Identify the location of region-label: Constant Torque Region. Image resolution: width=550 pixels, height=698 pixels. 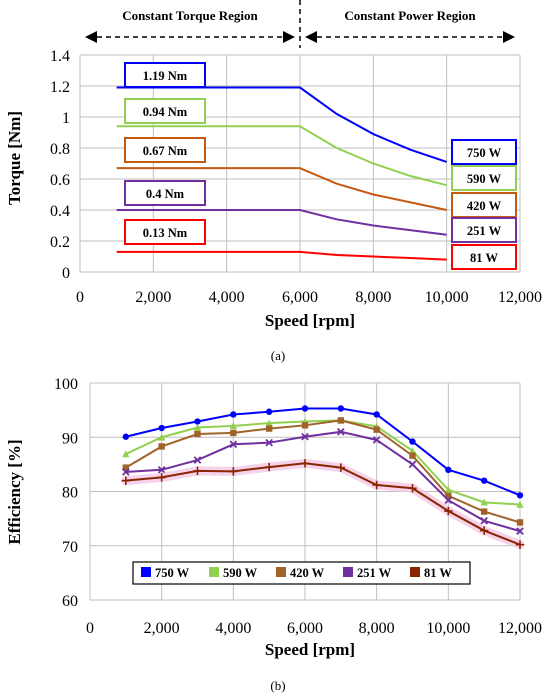
(190, 15).